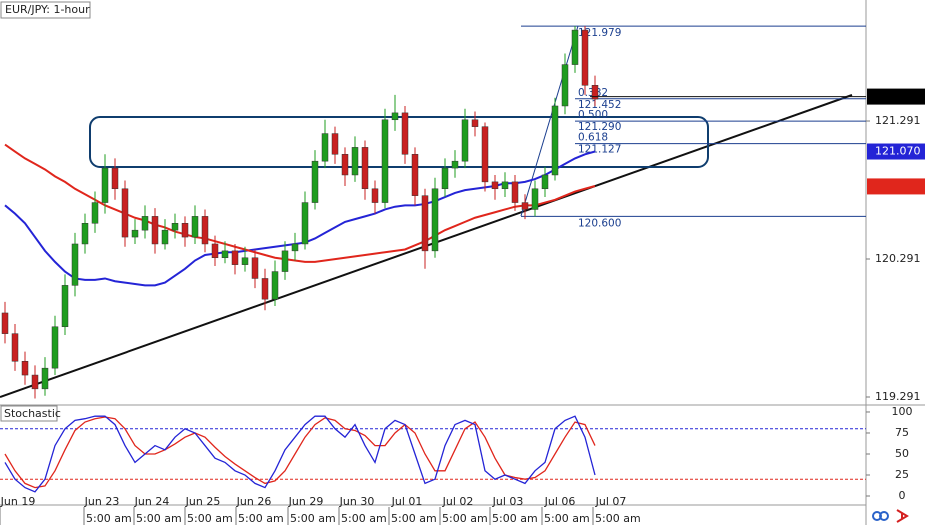 This screenshot has height=525, width=925. Describe the element at coordinates (898, 396) in the screenshot. I see `y-tick-label: 119.291` at that location.